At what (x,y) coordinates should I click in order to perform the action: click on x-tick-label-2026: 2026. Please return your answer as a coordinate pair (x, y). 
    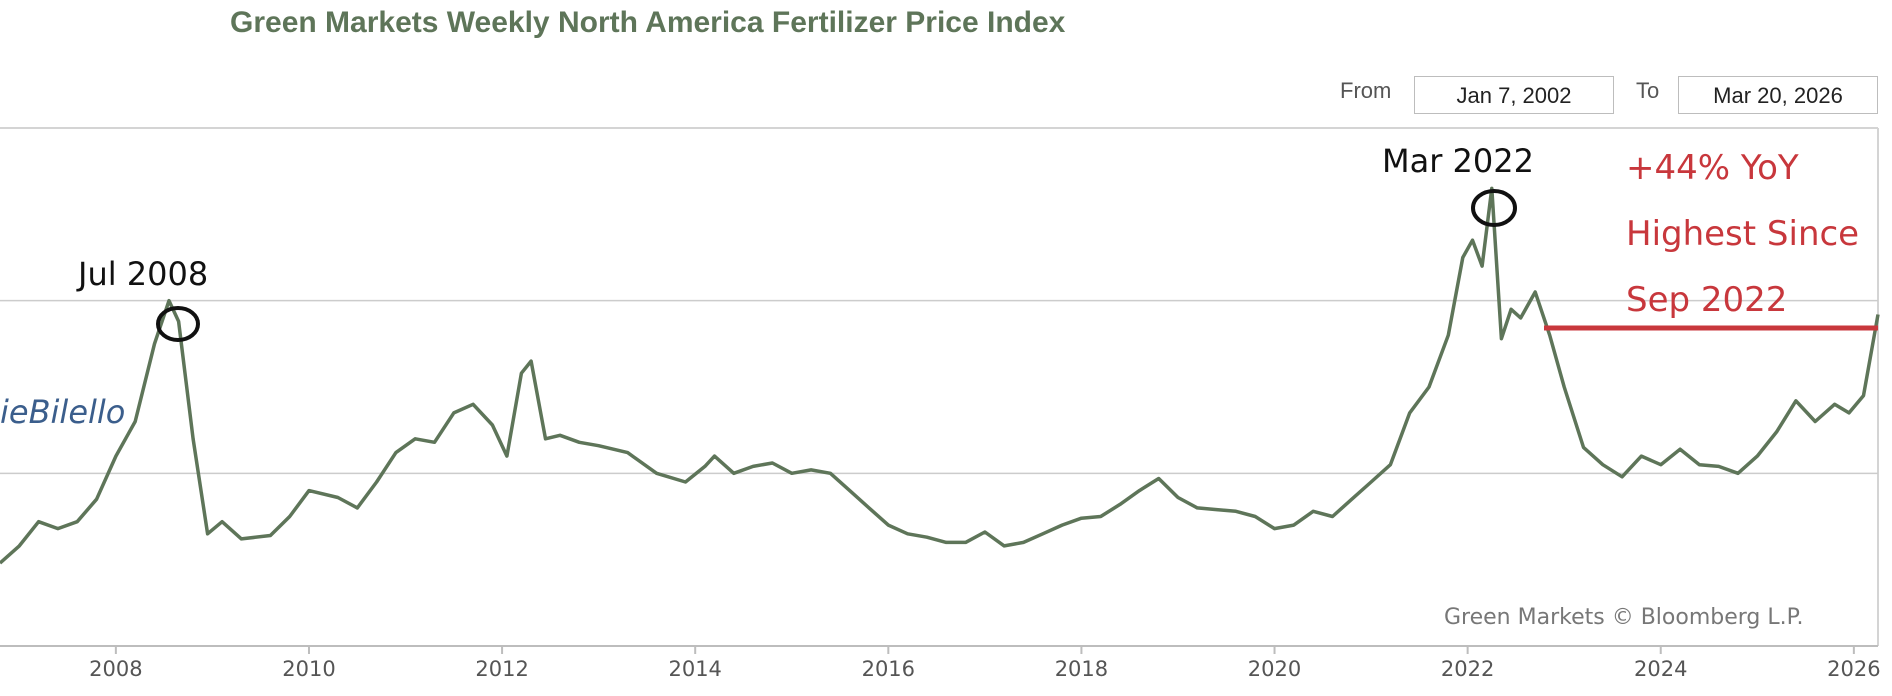
    Looking at the image, I should click on (1853, 669).